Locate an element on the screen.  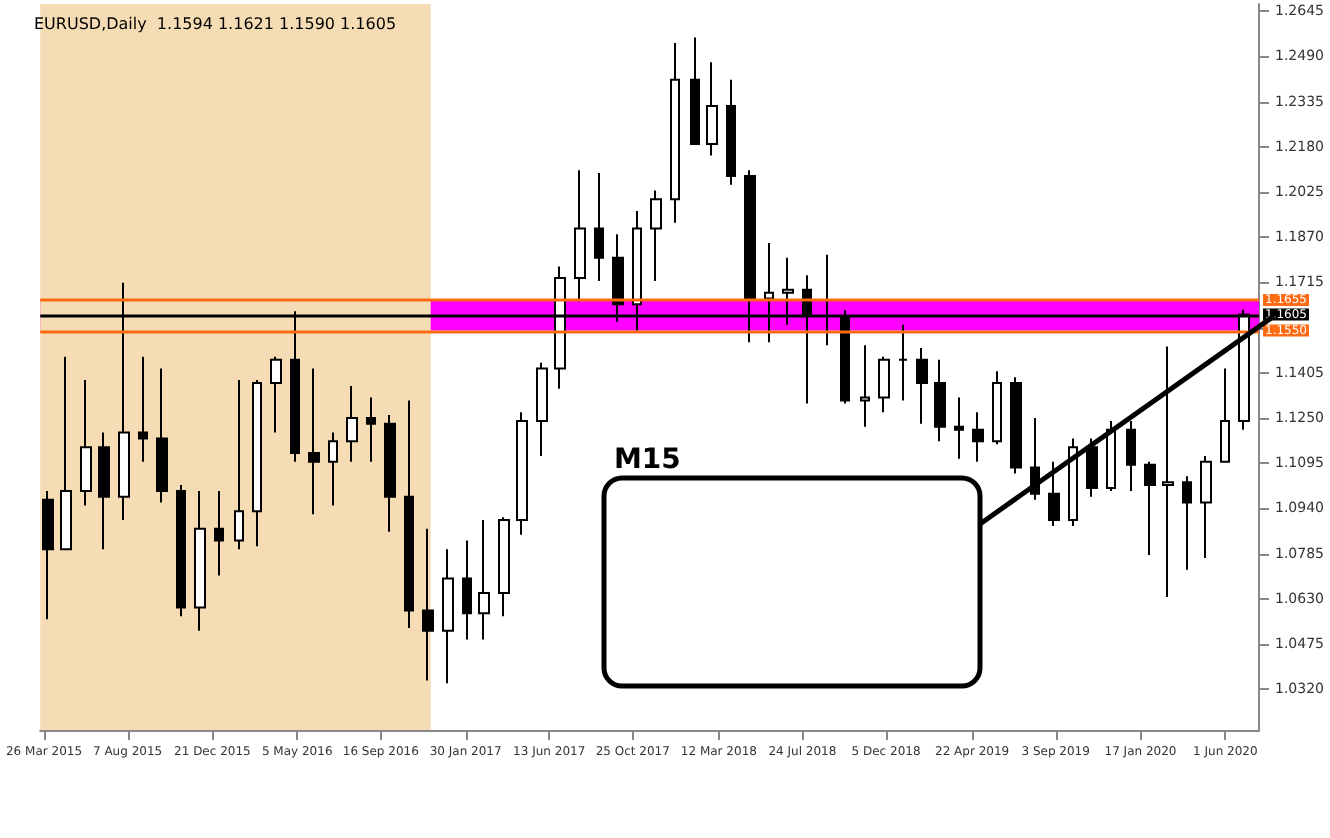
annotation: M15 is located at coordinates (647, 460).